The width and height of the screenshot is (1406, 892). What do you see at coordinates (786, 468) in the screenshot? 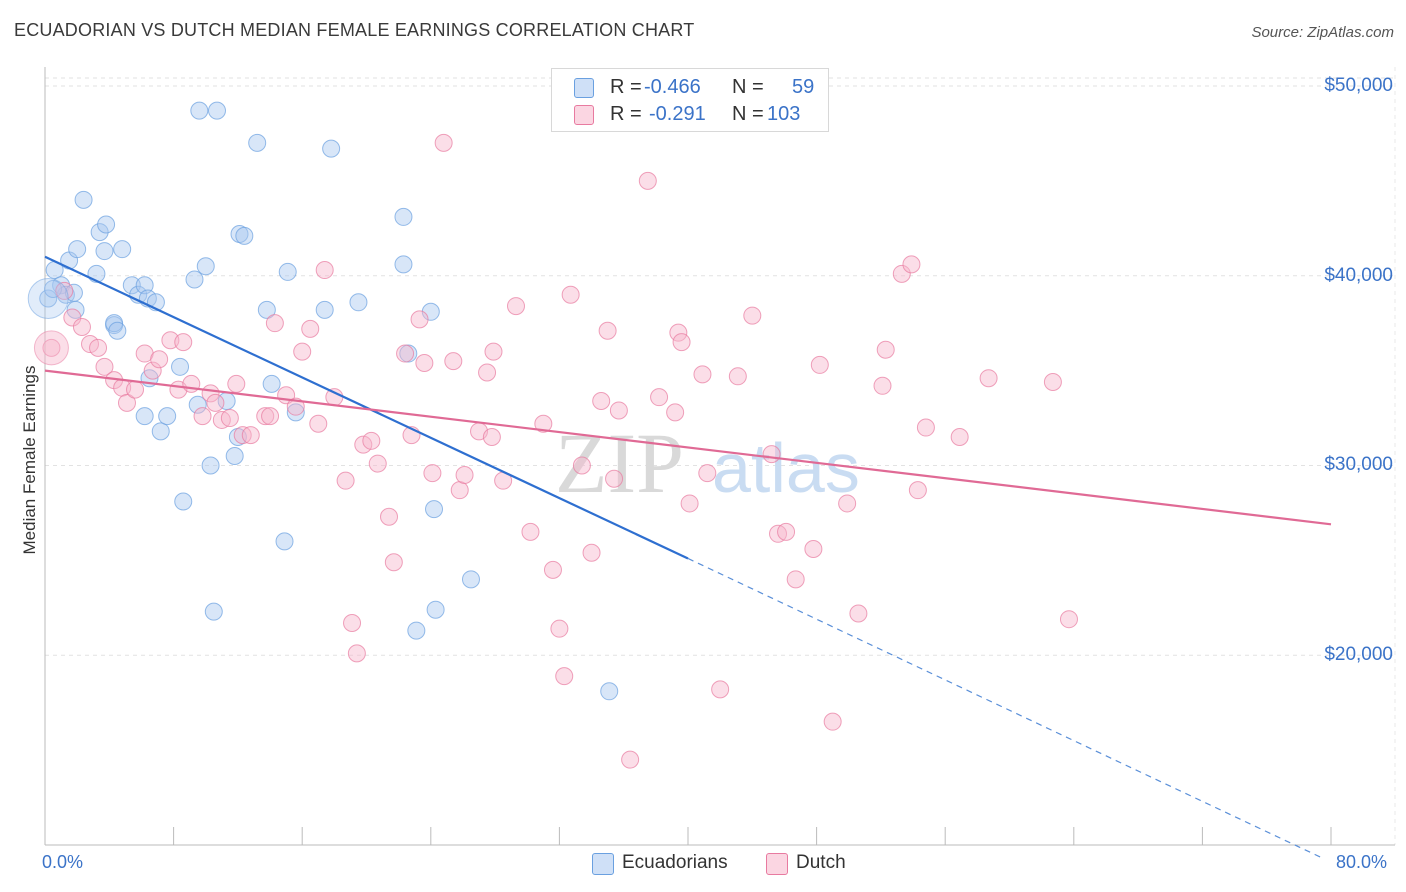
I see `watermark-atlas: atlas` at bounding box center [786, 468].